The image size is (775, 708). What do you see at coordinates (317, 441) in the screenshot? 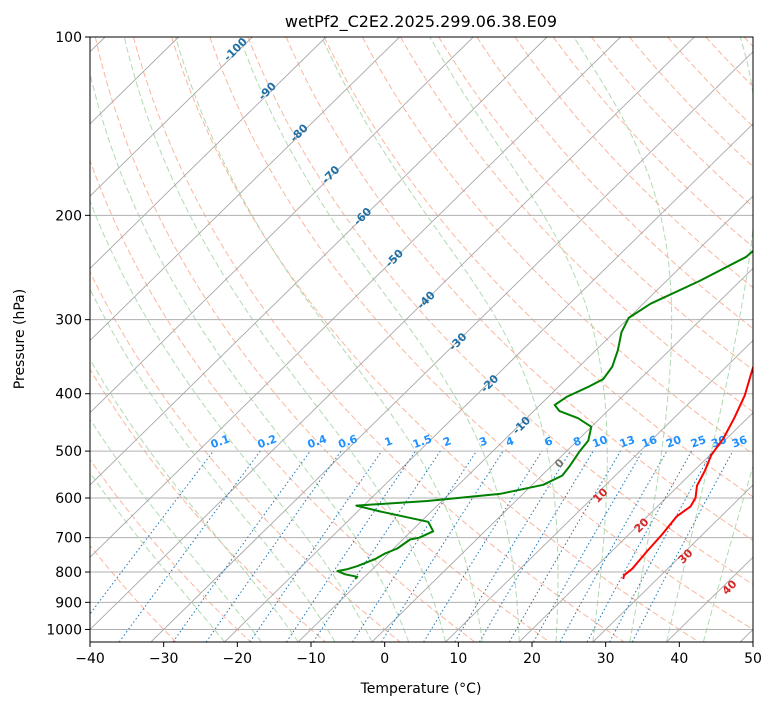
I see `mixing-ratio-label: 0.4` at bounding box center [317, 441].